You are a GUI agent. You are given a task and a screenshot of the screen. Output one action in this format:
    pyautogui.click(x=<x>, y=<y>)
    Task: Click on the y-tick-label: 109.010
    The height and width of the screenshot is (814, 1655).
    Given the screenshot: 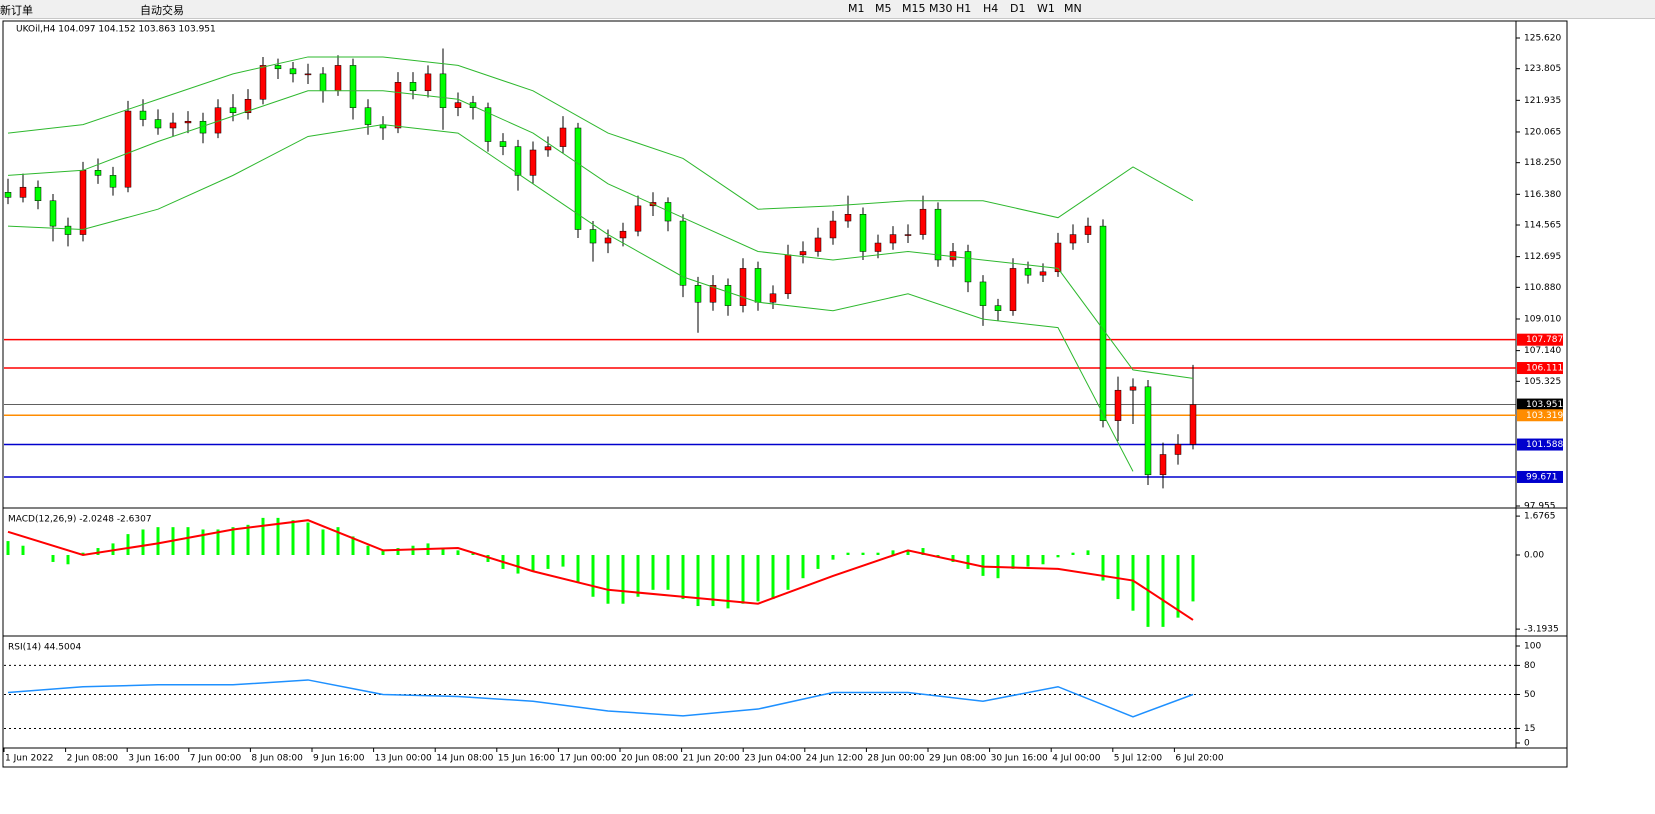 What is the action you would take?
    pyautogui.click(x=1542, y=319)
    